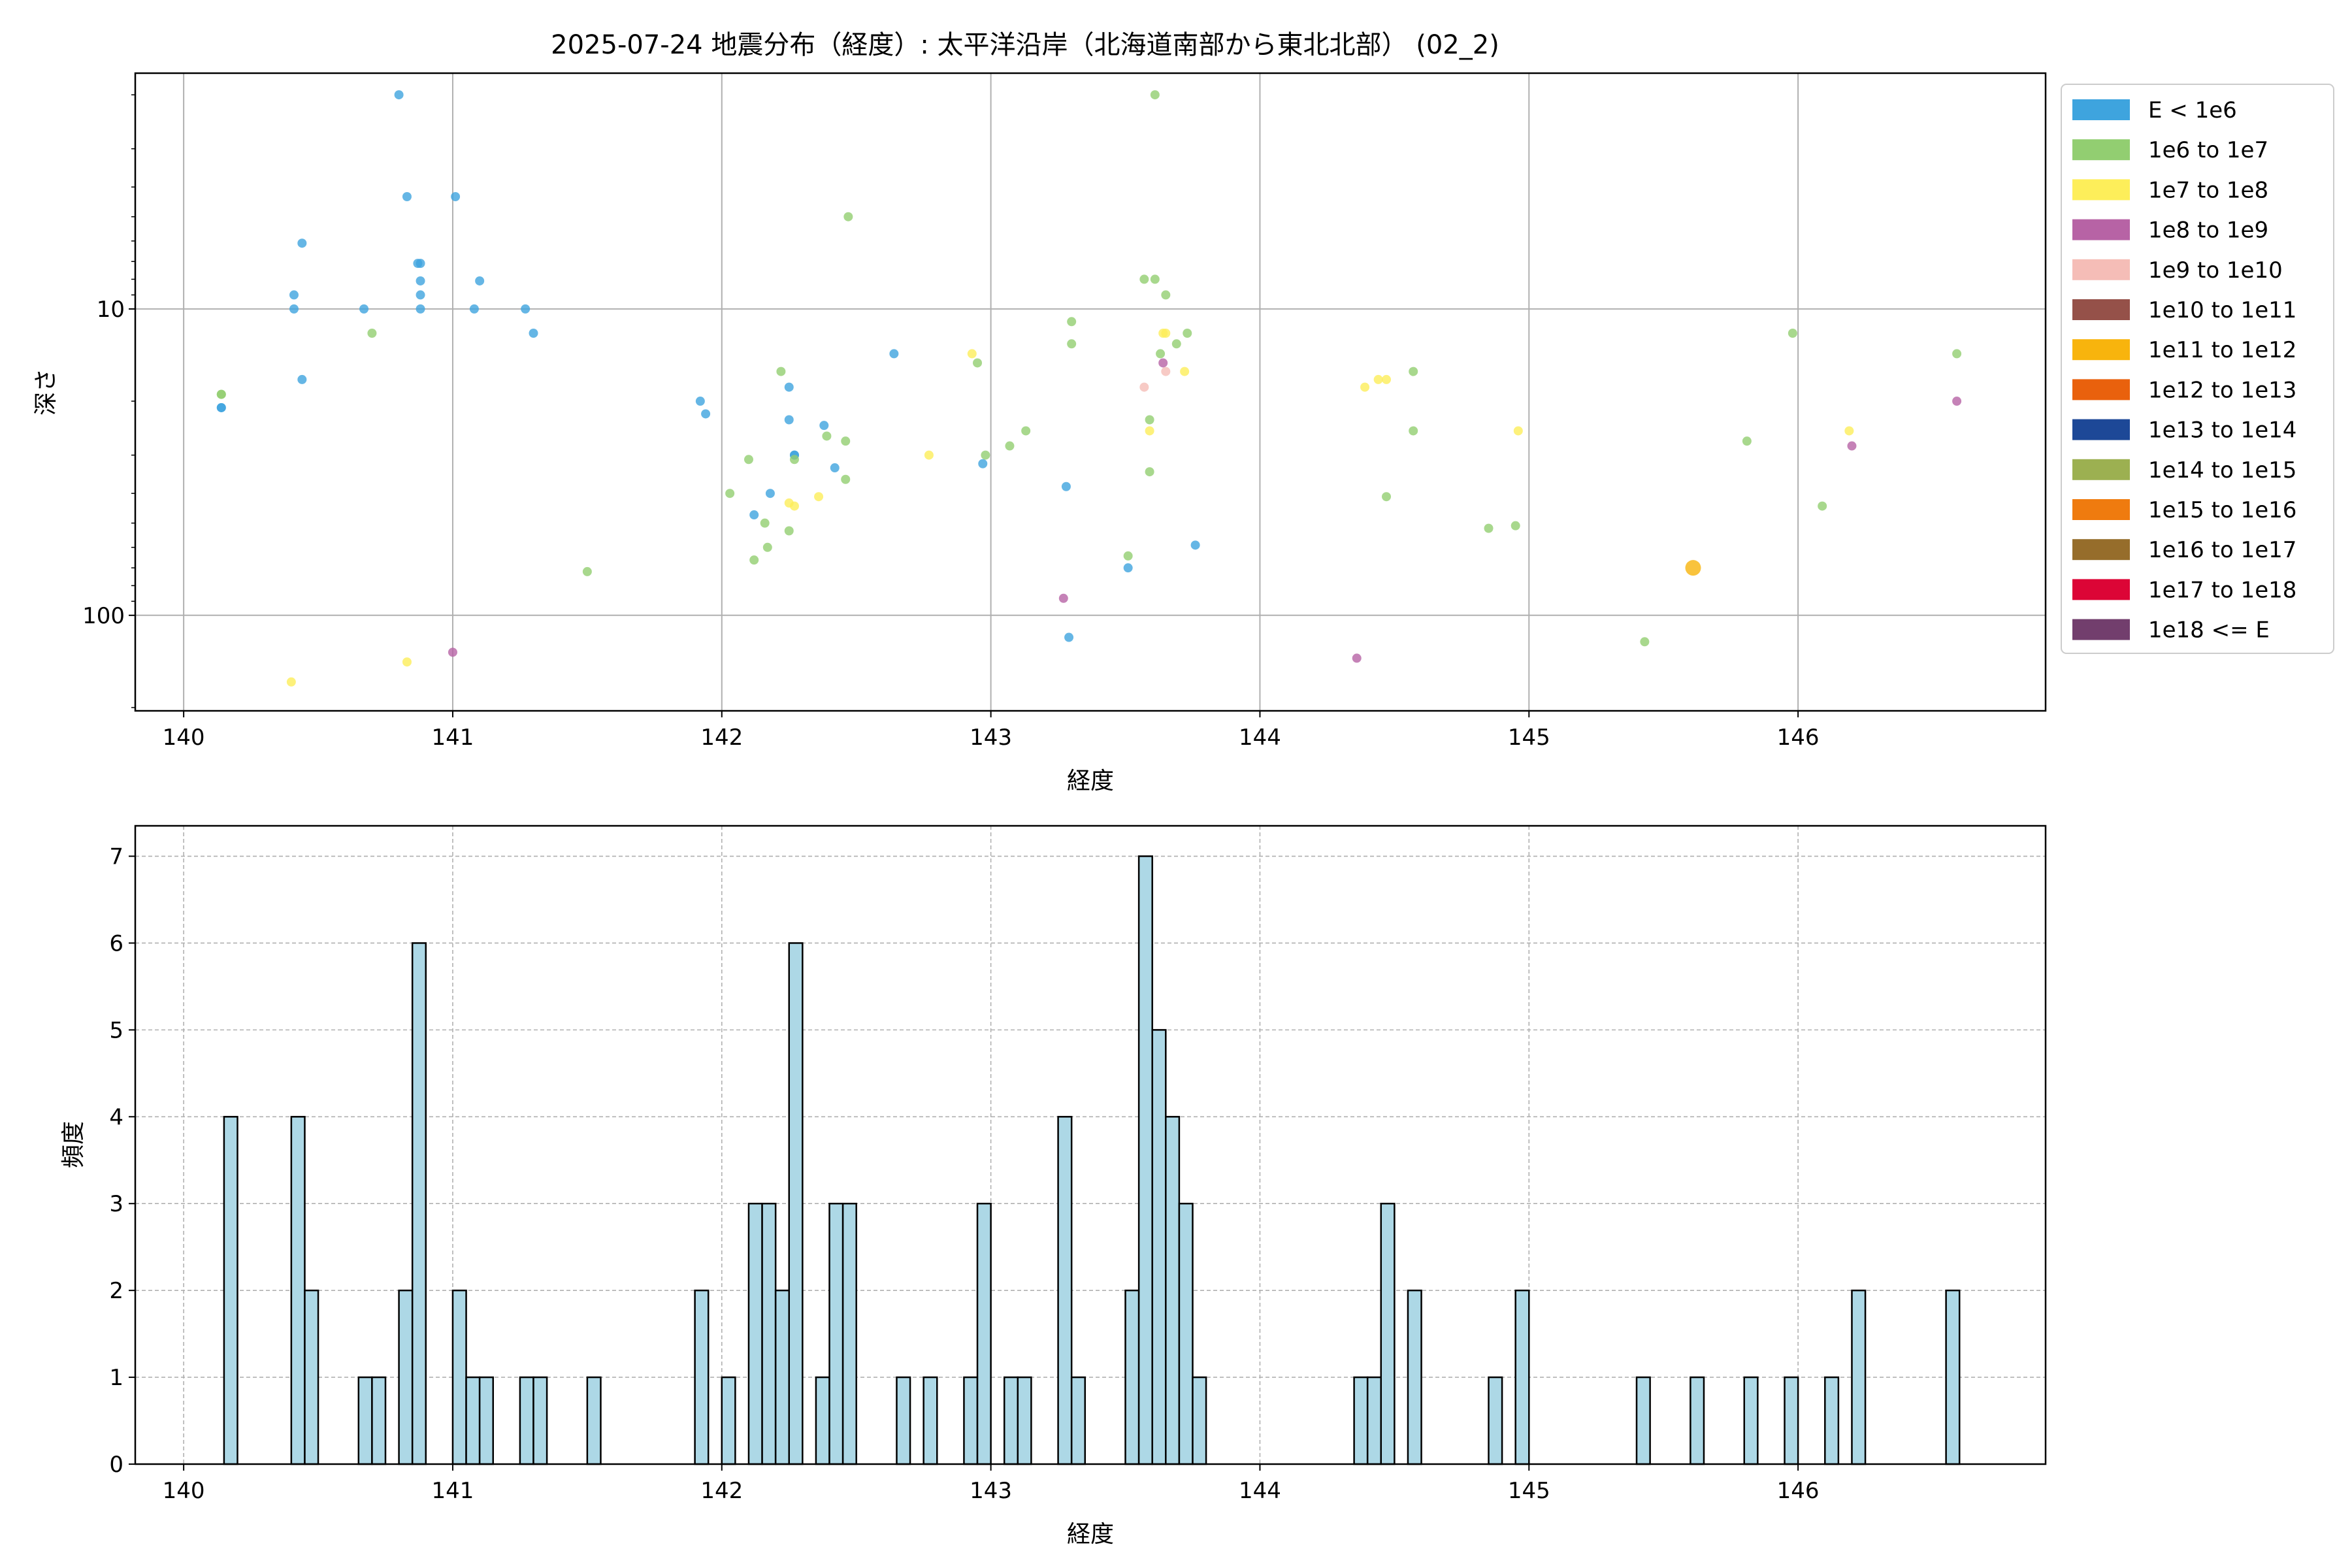  What do you see at coordinates (453, 738) in the screenshot?
I see `scatter-x-tick-label: 141` at bounding box center [453, 738].